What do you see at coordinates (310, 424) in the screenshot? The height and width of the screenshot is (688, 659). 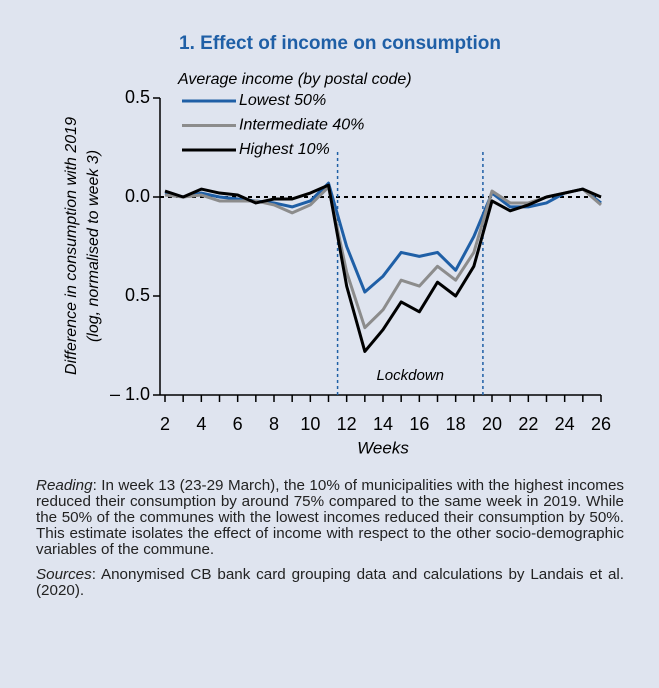 I see `x-tick-label: 10` at bounding box center [310, 424].